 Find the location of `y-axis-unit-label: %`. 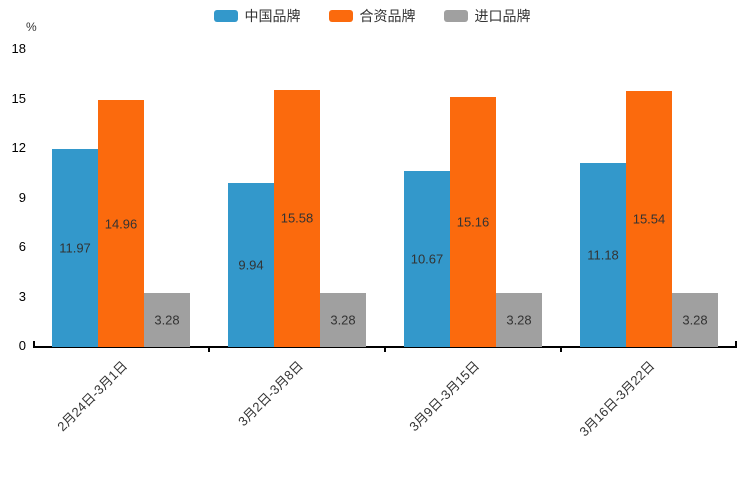

y-axis-unit-label: % is located at coordinates (31, 27).